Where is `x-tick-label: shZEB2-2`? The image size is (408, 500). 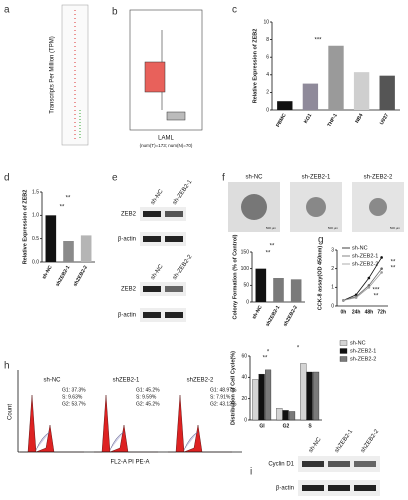 x-tick-label: shZEB2-2 is located at coordinates (290, 315).